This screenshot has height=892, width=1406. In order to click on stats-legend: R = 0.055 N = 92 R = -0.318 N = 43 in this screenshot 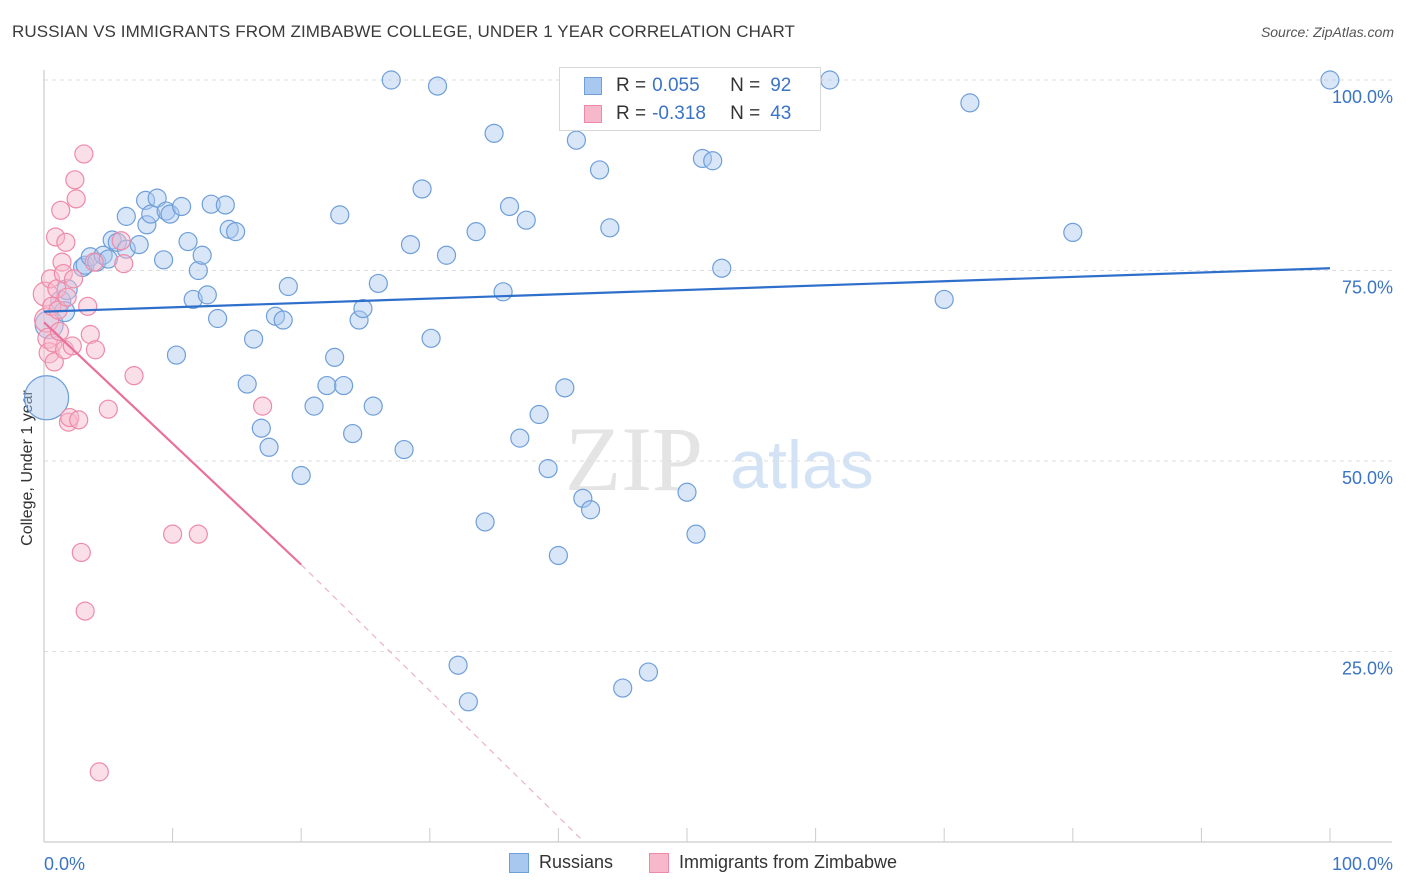, I will do `click(690, 99)`.